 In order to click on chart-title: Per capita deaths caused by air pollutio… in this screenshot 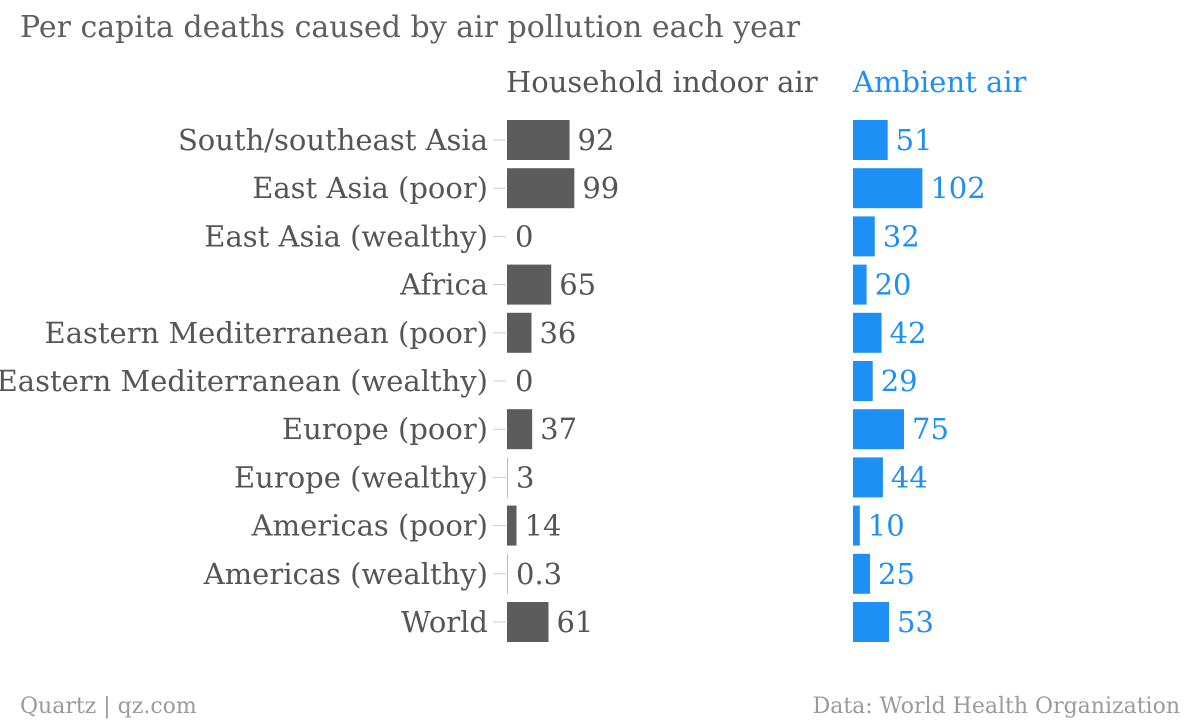, I will do `click(410, 27)`.